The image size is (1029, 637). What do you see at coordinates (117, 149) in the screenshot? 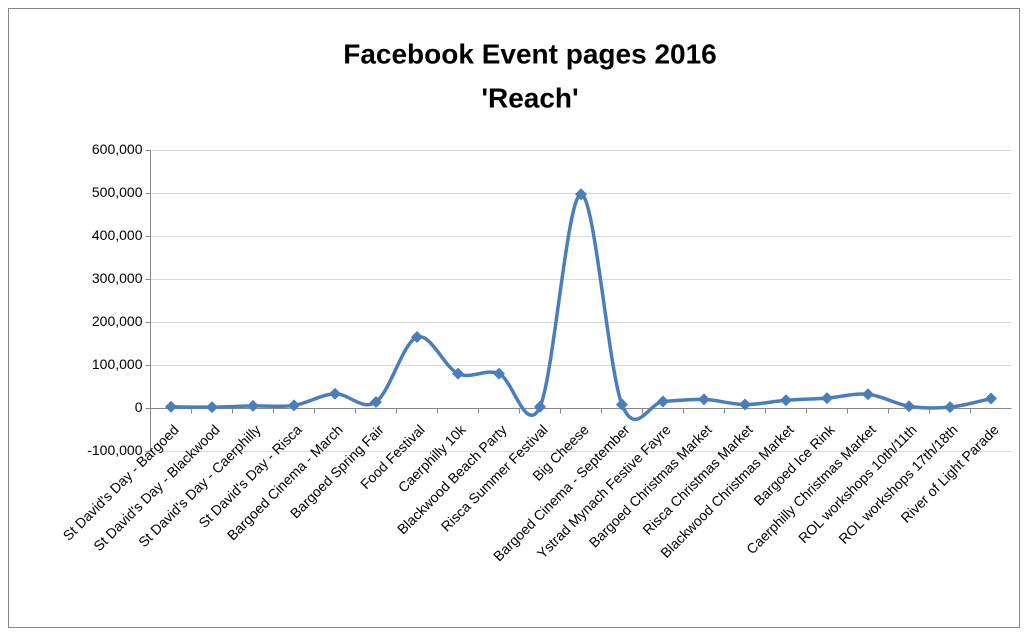
I see `y-tick-label: 600,000` at bounding box center [117, 149].